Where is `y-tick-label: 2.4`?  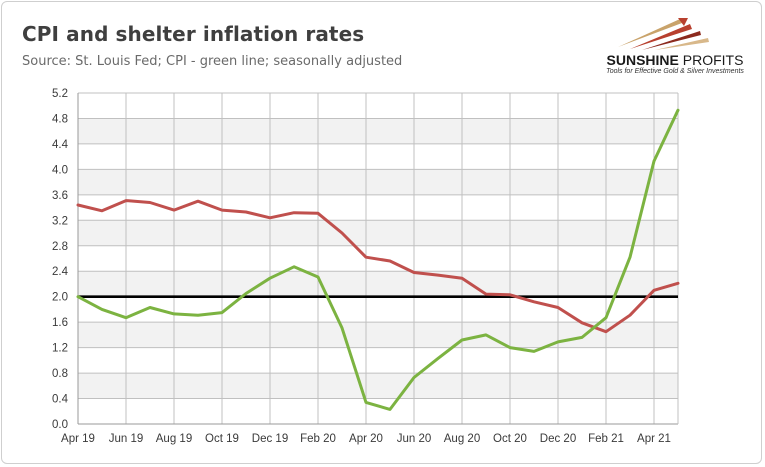 y-tick-label: 2.4 is located at coordinates (60, 272).